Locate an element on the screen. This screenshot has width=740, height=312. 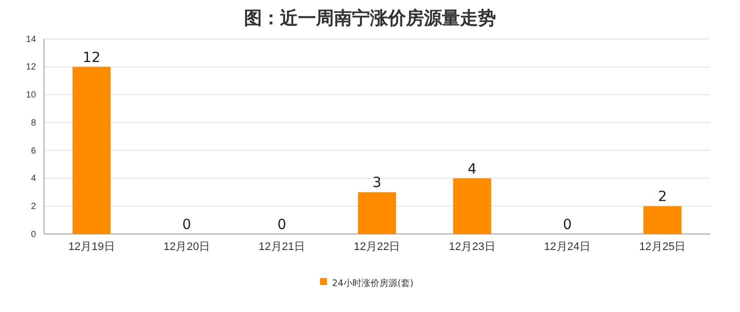
data-label: 3 is located at coordinates (377, 183).